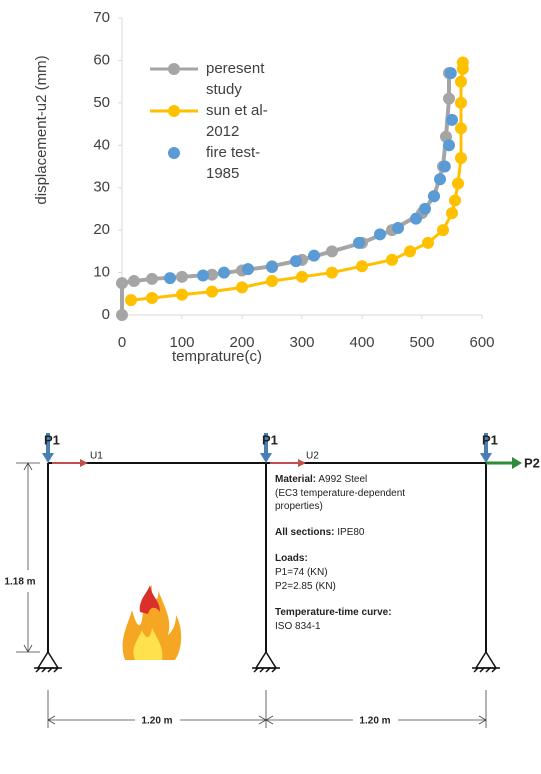 The height and width of the screenshot is (774, 541). Describe the element at coordinates (361, 342) in the screenshot. I see `x-tick-label: 400` at that location.